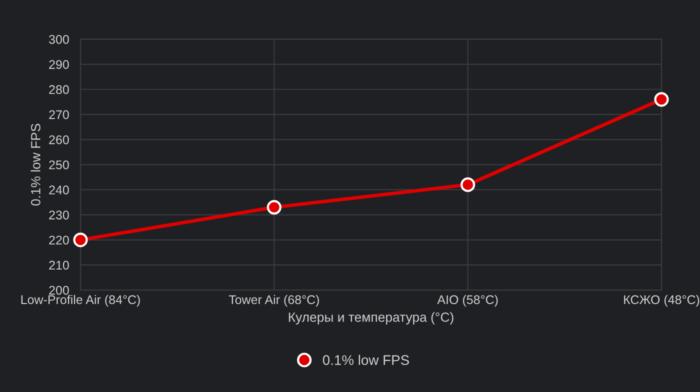 This screenshot has width=700, height=392. What do you see at coordinates (273, 300) in the screenshot?
I see `x-tick-label: Tower Air (68°C)` at bounding box center [273, 300].